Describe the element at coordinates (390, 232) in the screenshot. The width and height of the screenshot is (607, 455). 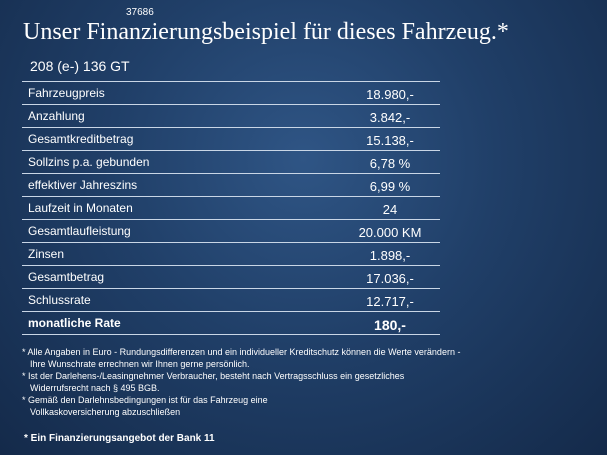
I see `row-value: 20.000 KM` at that location.